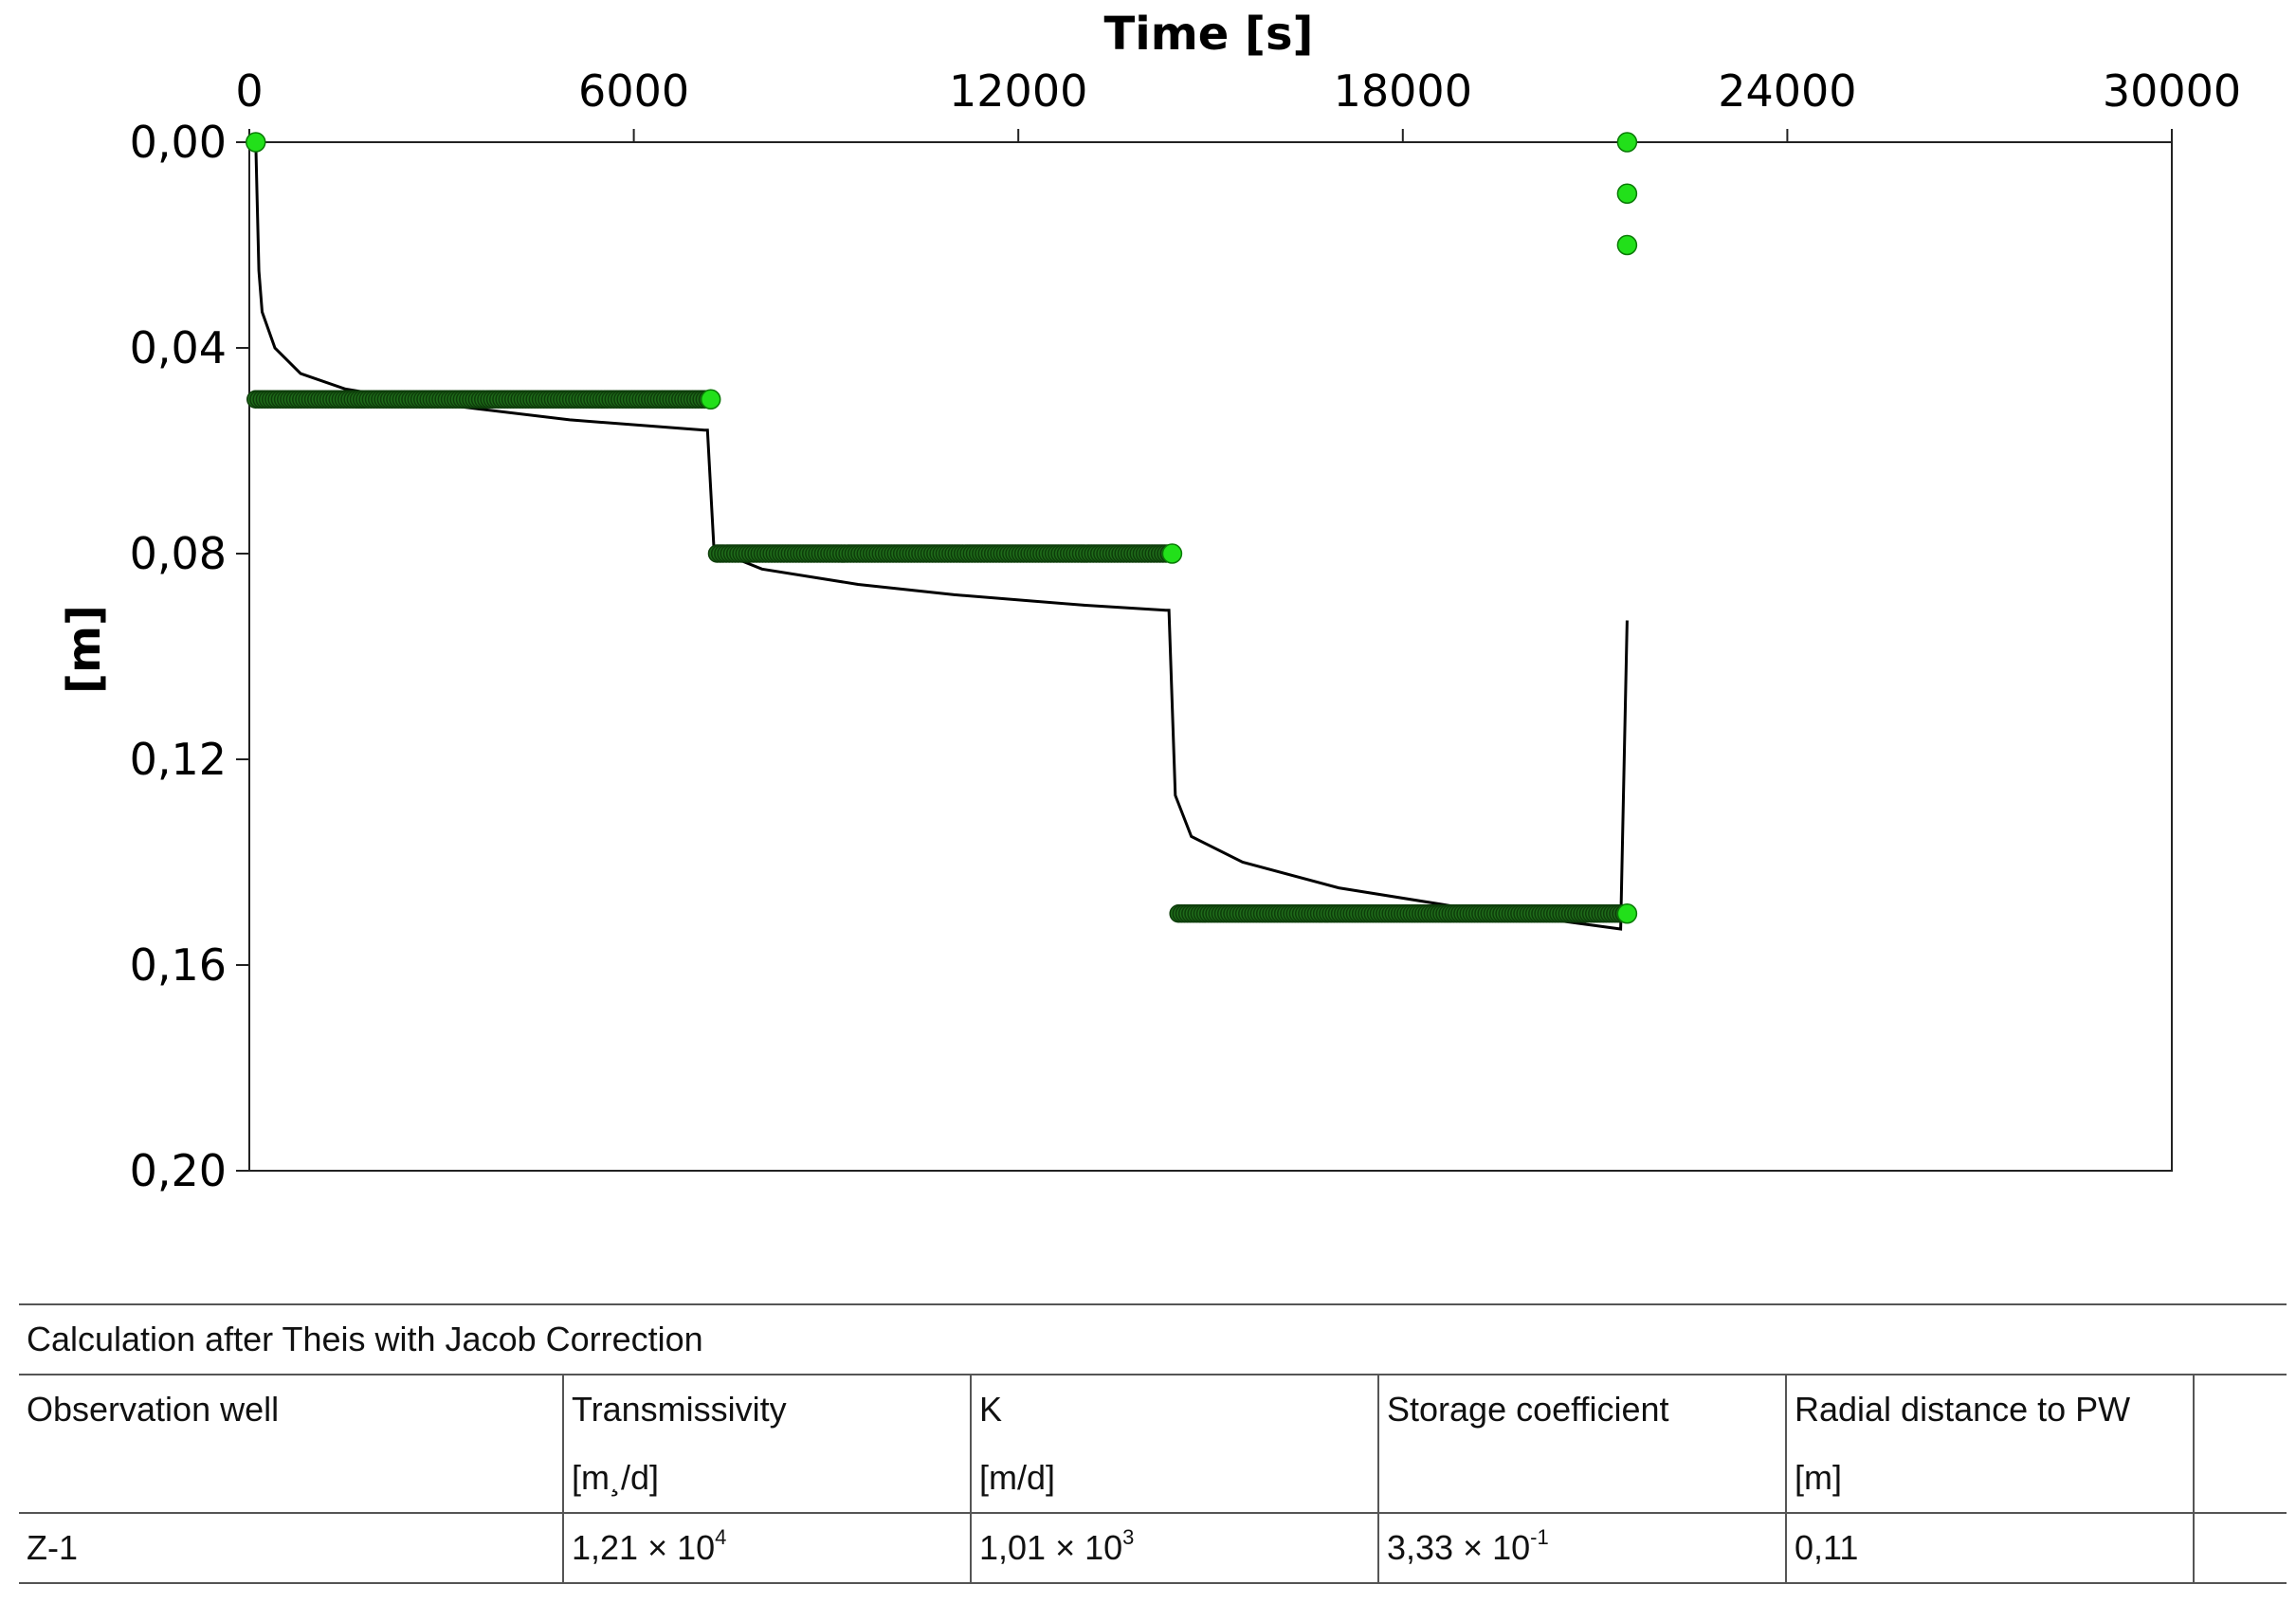 The width and height of the screenshot is (2296, 1603). What do you see at coordinates (1990, 1549) in the screenshot?
I see `cell-radial-distance: 0,11` at bounding box center [1990, 1549].